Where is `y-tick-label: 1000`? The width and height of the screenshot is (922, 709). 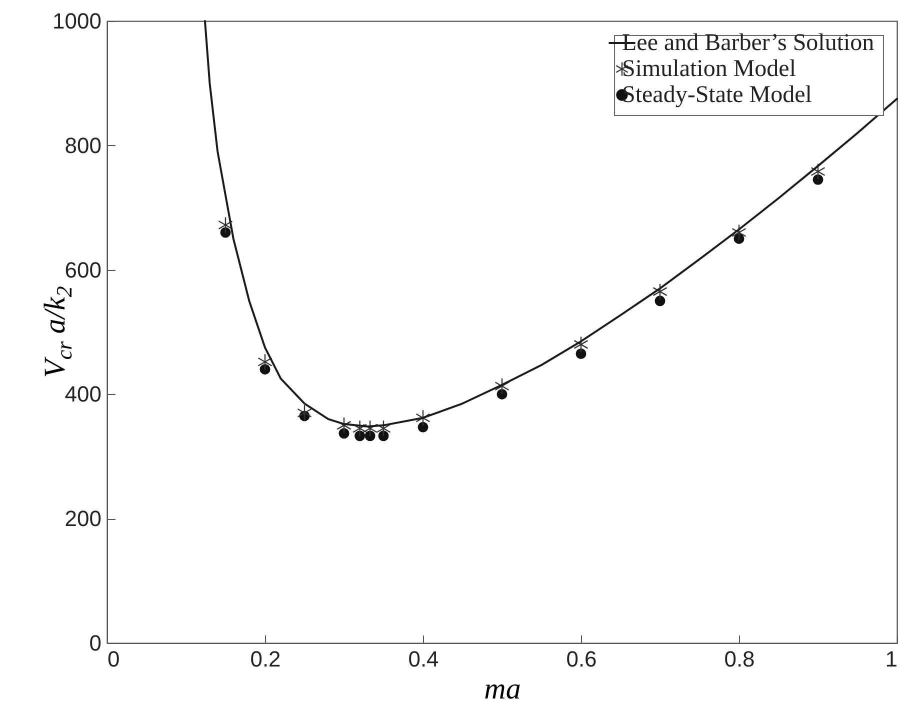 y-tick-label: 1000 is located at coordinates (77, 21).